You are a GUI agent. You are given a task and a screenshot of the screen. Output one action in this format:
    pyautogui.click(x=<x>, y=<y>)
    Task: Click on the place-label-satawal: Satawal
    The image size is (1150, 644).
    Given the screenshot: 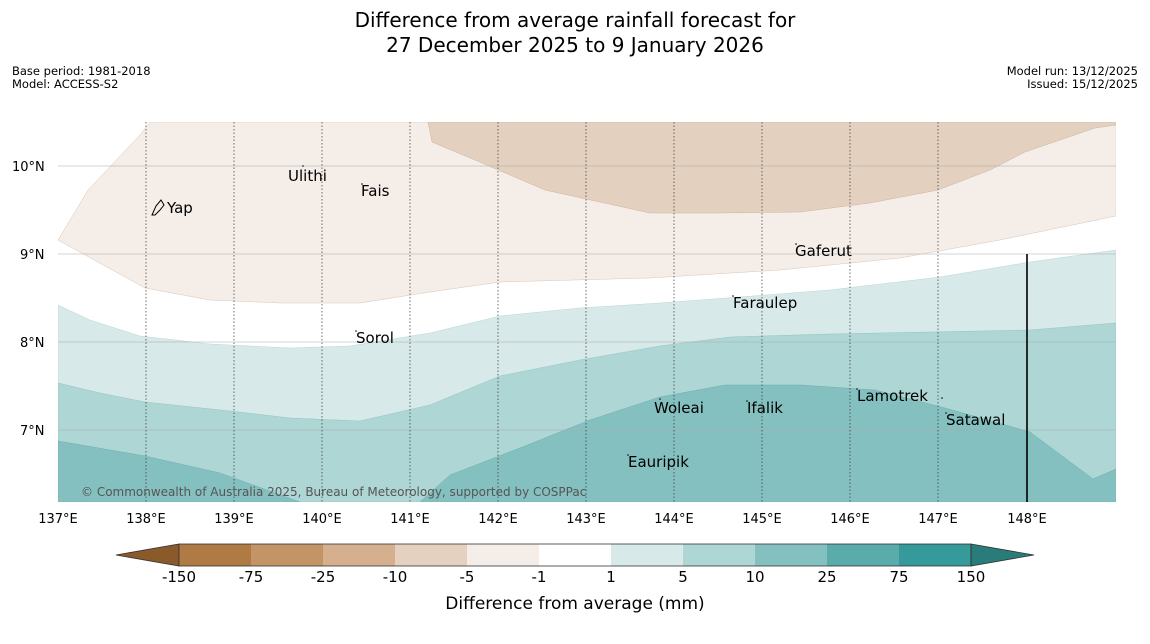 What is the action you would take?
    pyautogui.click(x=975, y=420)
    